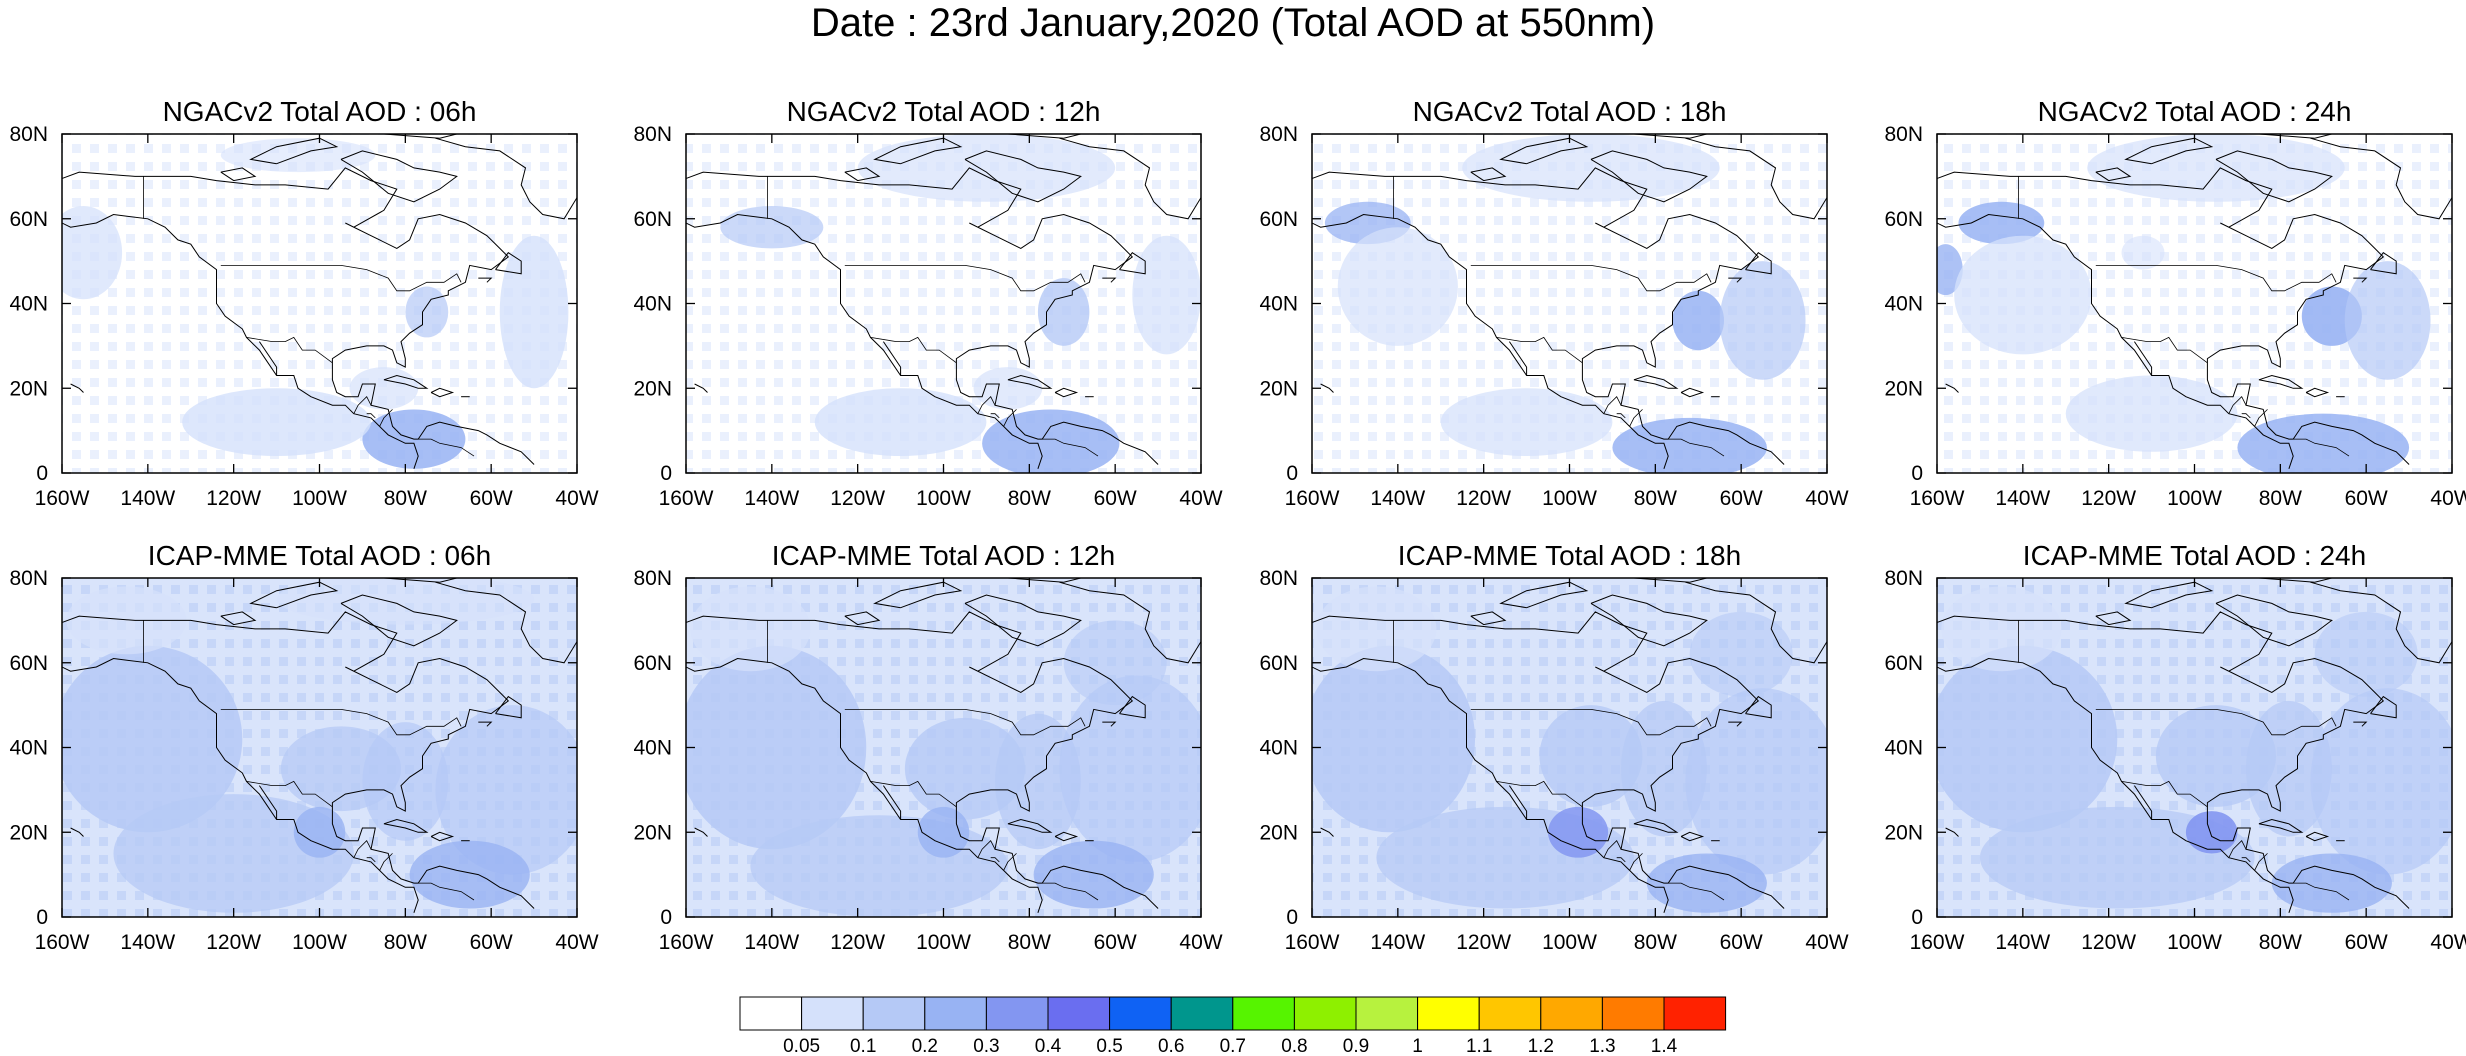 The width and height of the screenshot is (2466, 1056). Describe the element at coordinates (925, 1046) in the screenshot. I see `colorbar-label: 0.2` at that location.